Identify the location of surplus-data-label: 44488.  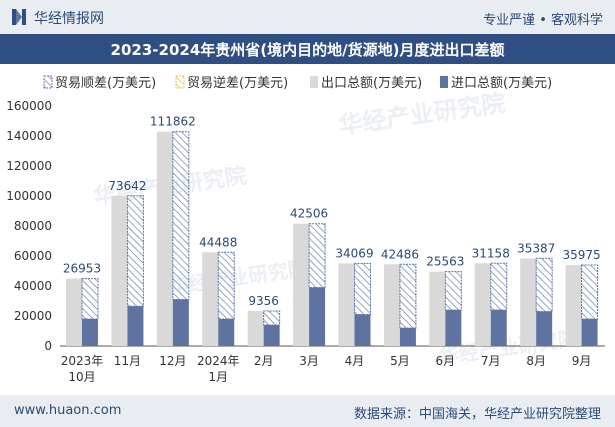
(218, 242).